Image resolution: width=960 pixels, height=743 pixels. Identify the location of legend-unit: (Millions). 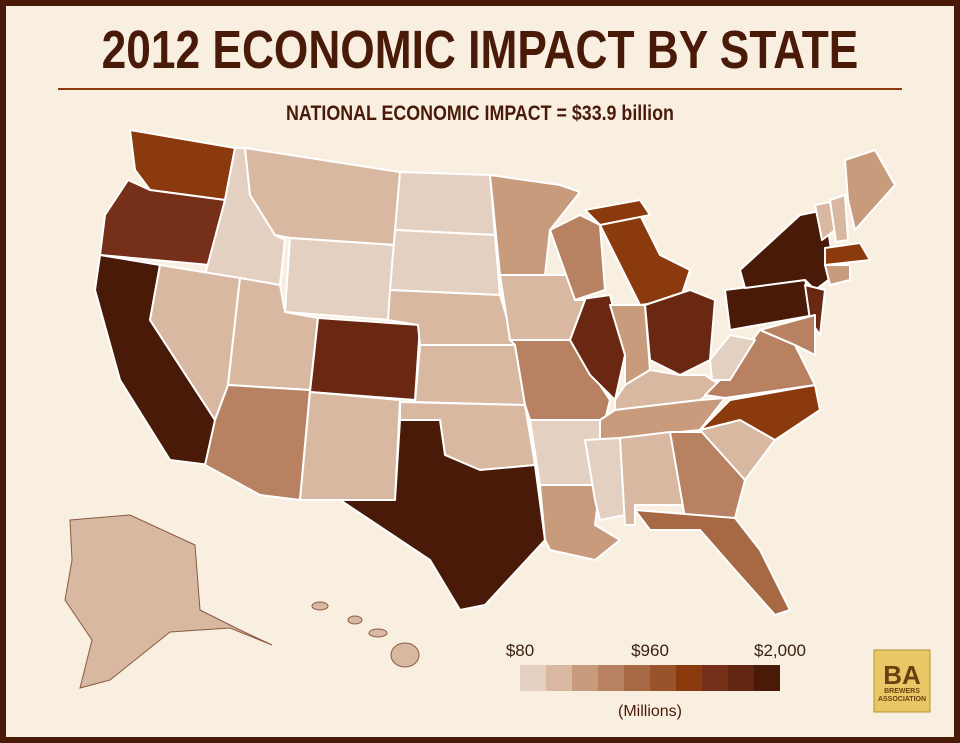
(650, 711).